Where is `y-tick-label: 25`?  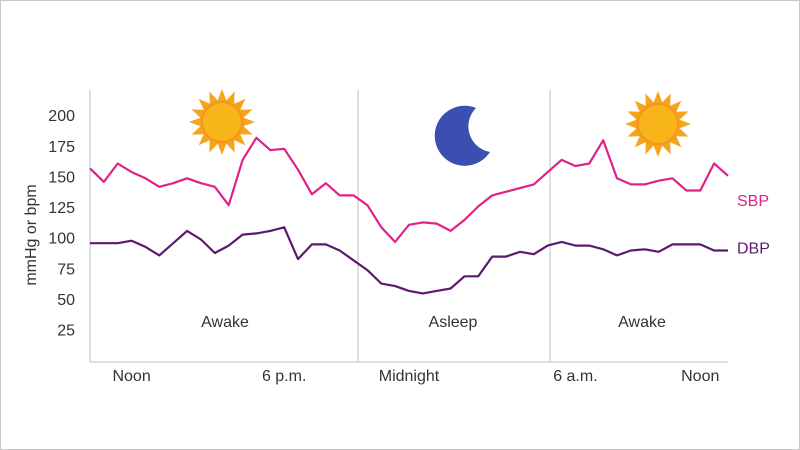 y-tick-label: 25 is located at coordinates (66, 331).